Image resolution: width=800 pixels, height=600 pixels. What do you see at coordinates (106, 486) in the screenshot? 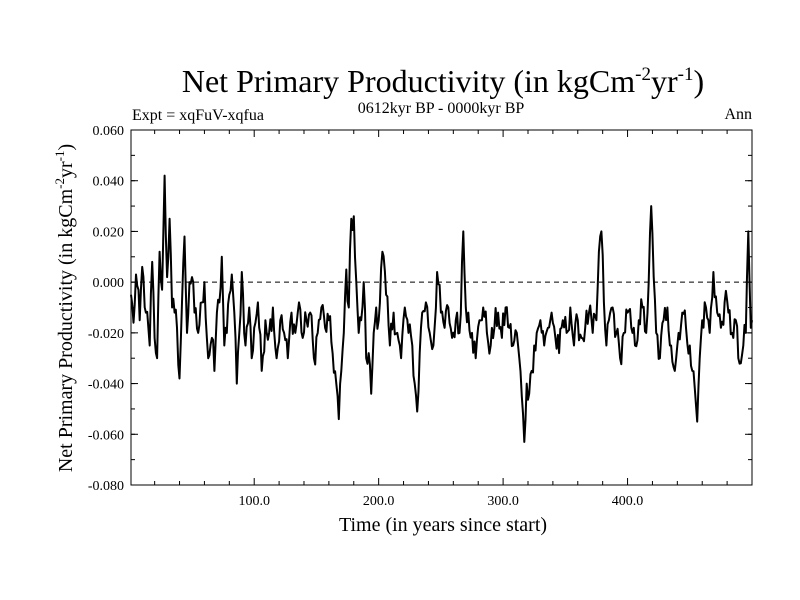
I see `y-tick-label: -0.080` at bounding box center [106, 486].